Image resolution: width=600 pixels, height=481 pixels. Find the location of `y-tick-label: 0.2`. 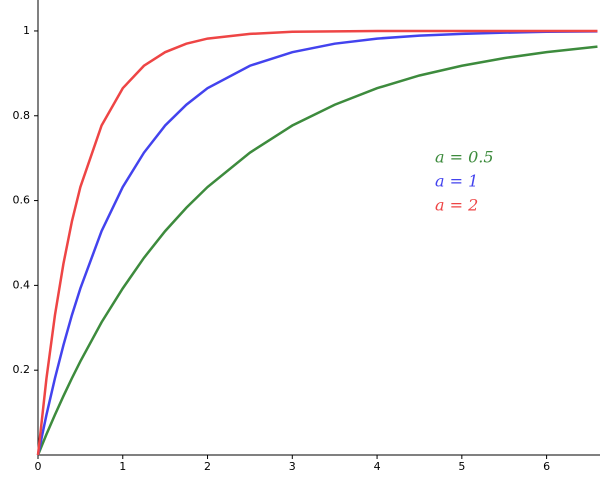

y-tick-label: 0.2 is located at coordinates (22, 369).